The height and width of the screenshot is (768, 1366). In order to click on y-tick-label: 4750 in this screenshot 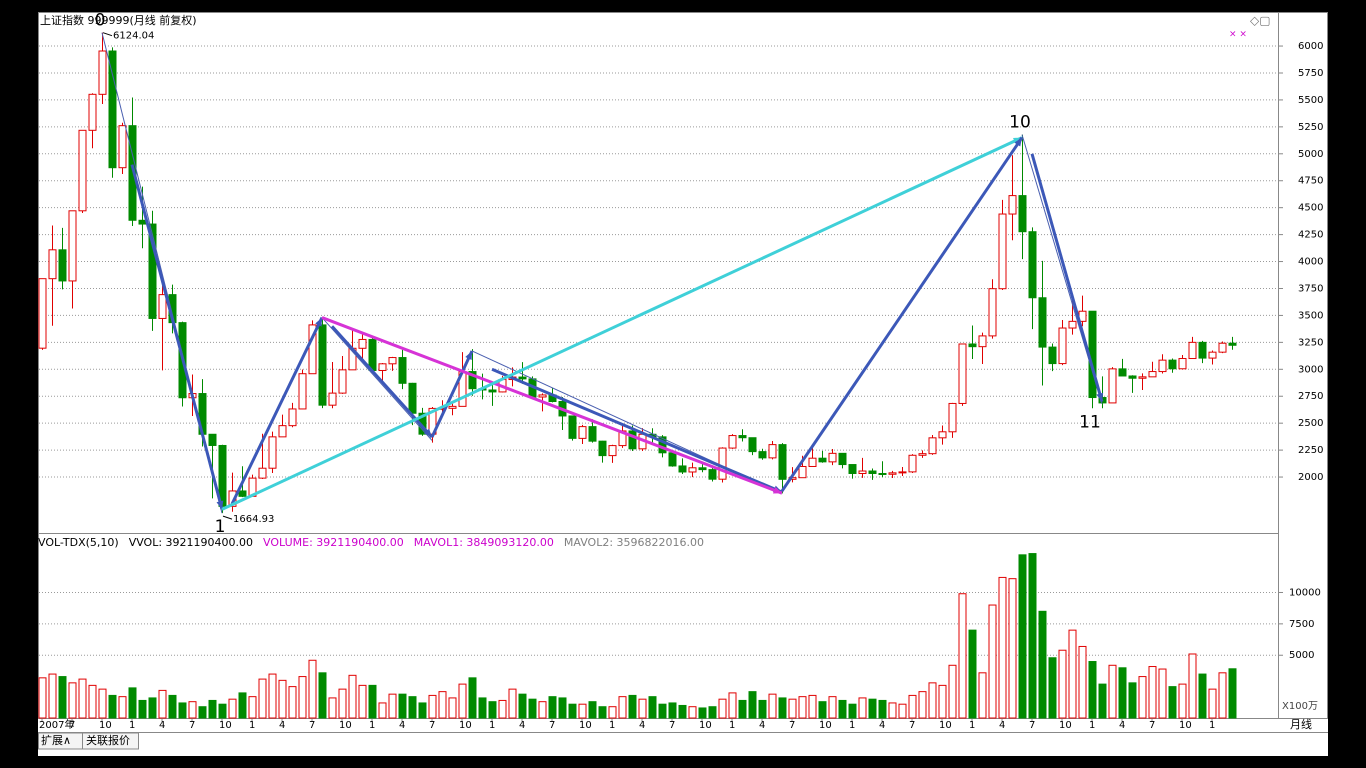, I will do `click(1310, 181)`.